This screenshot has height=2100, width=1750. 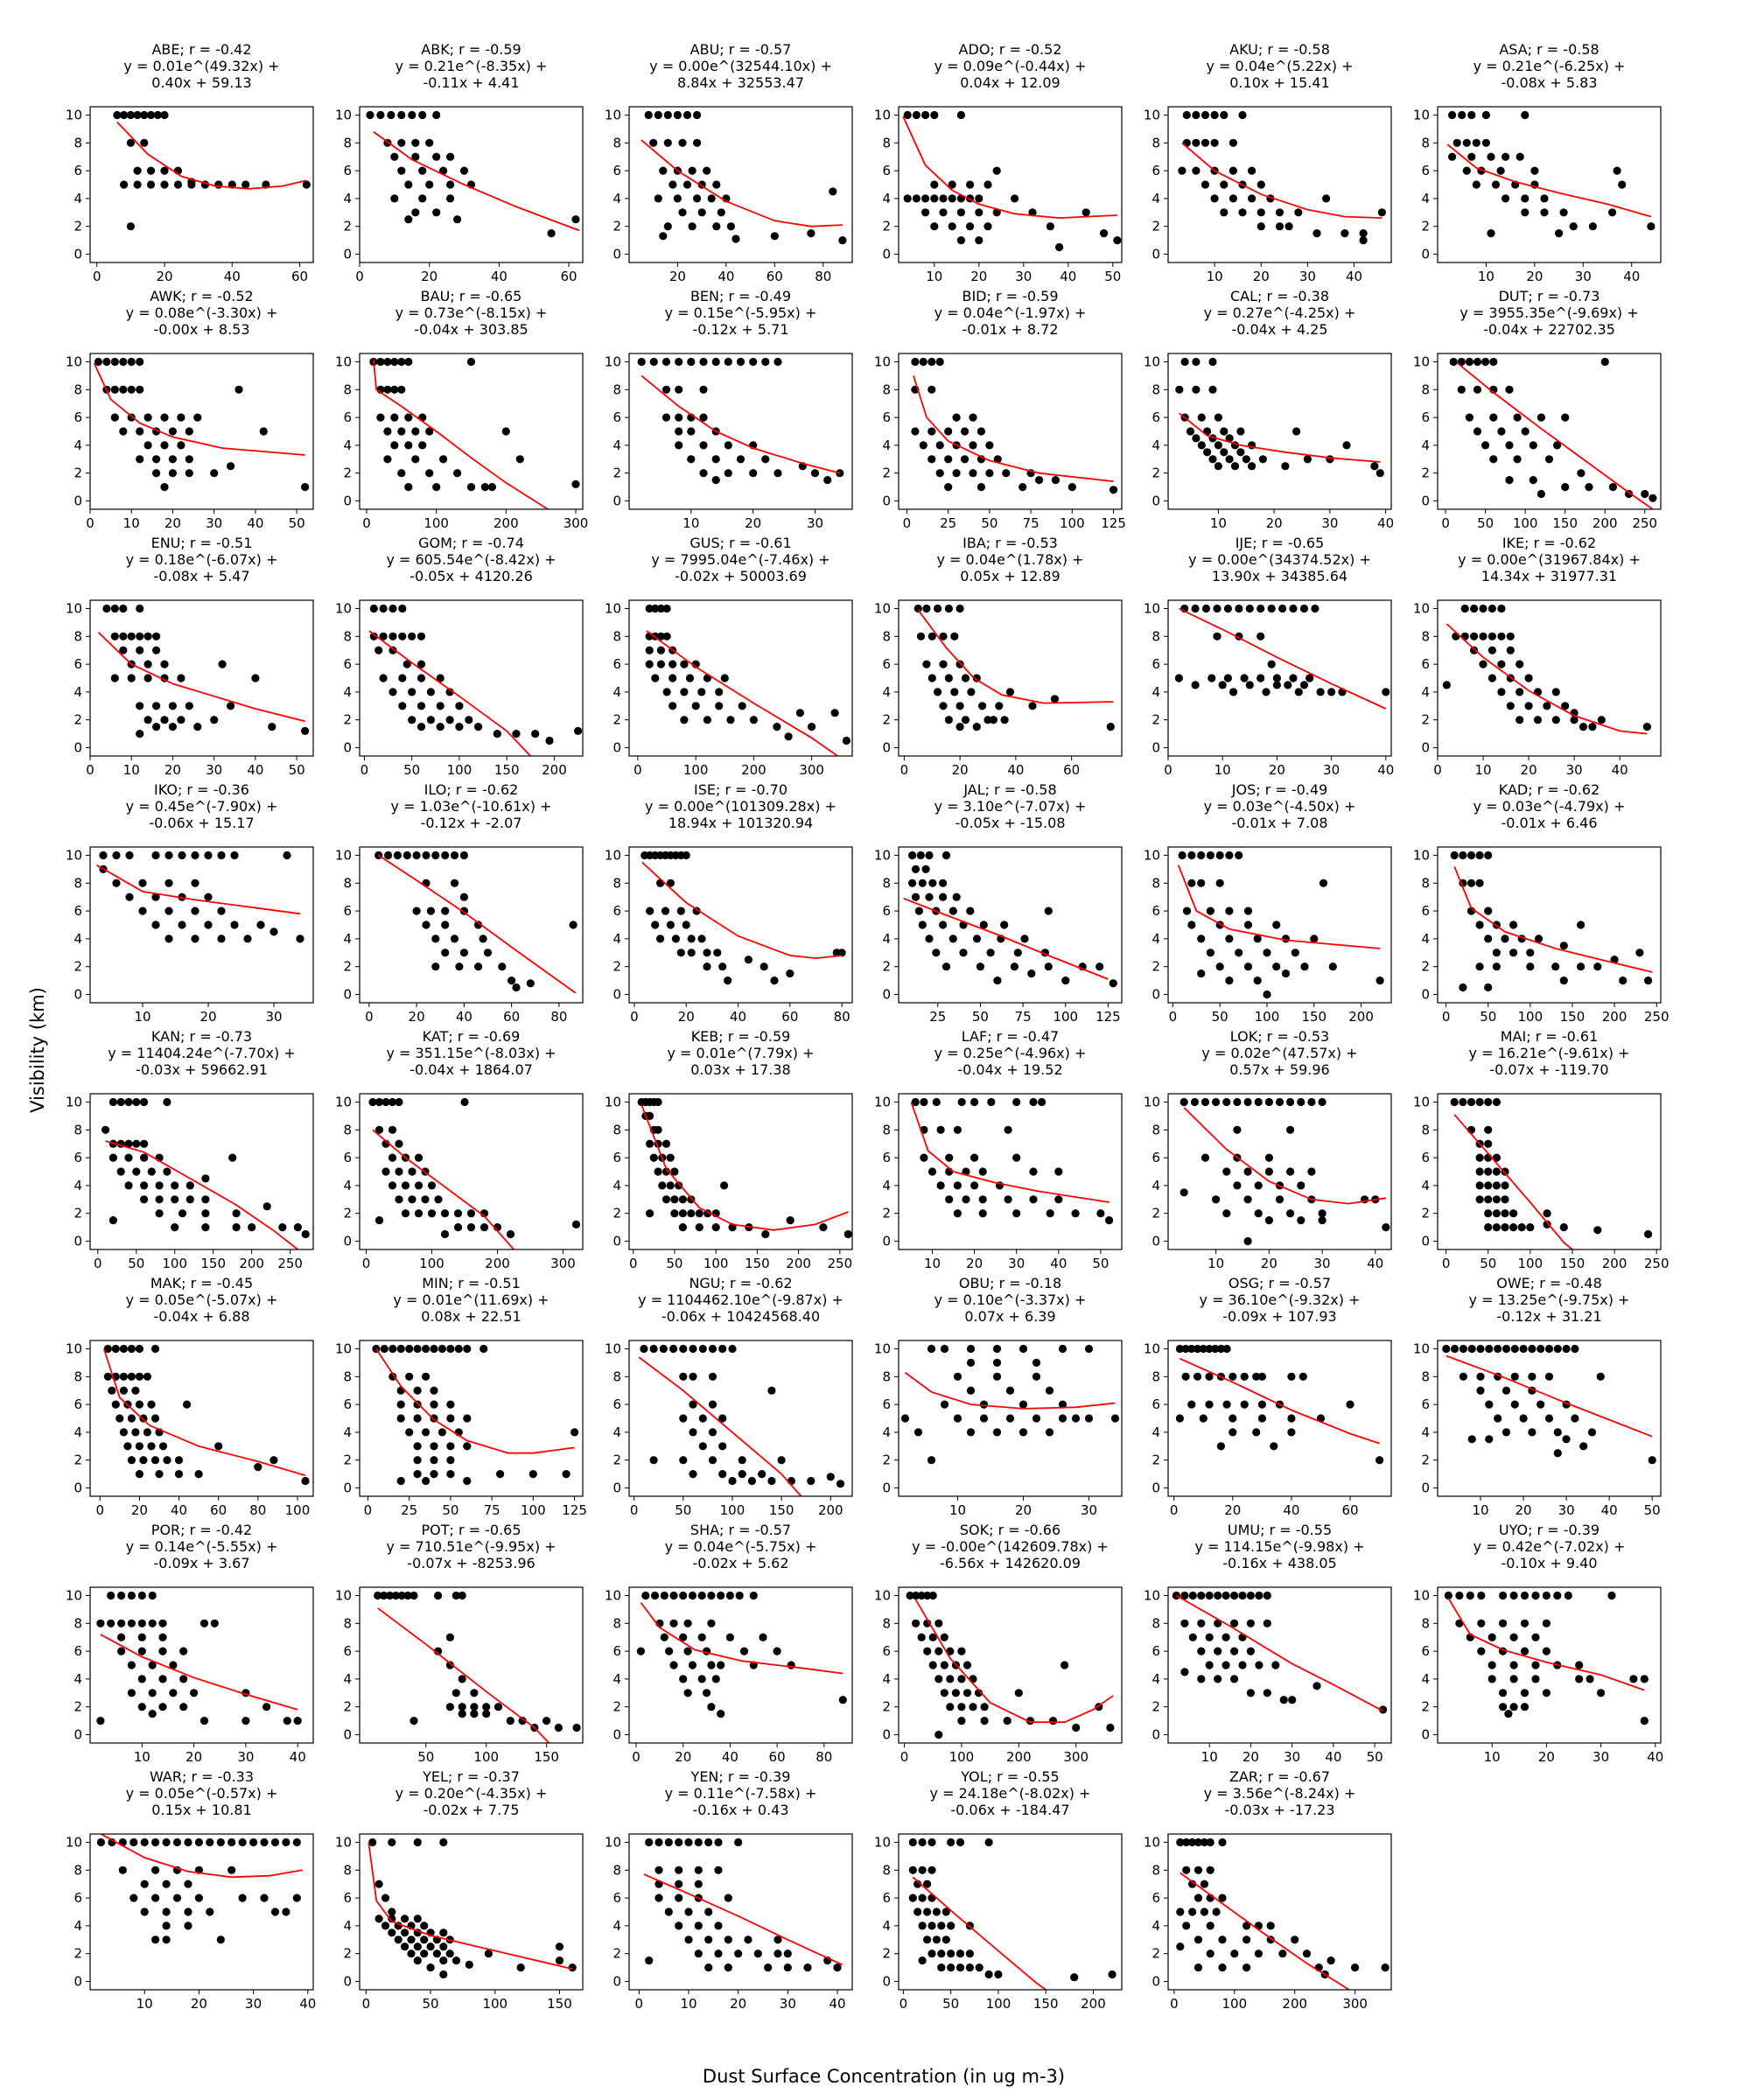 I want to click on fit-equation-line: -0.05x + -15.08, so click(x=1010, y=823).